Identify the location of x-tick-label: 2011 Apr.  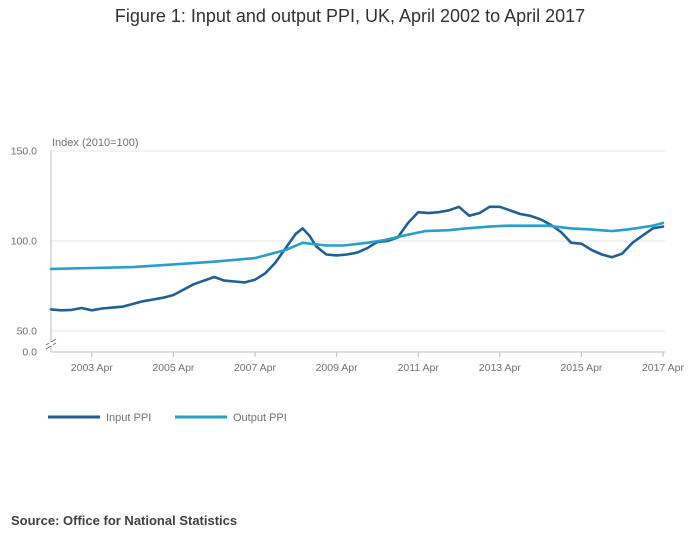
(419, 368).